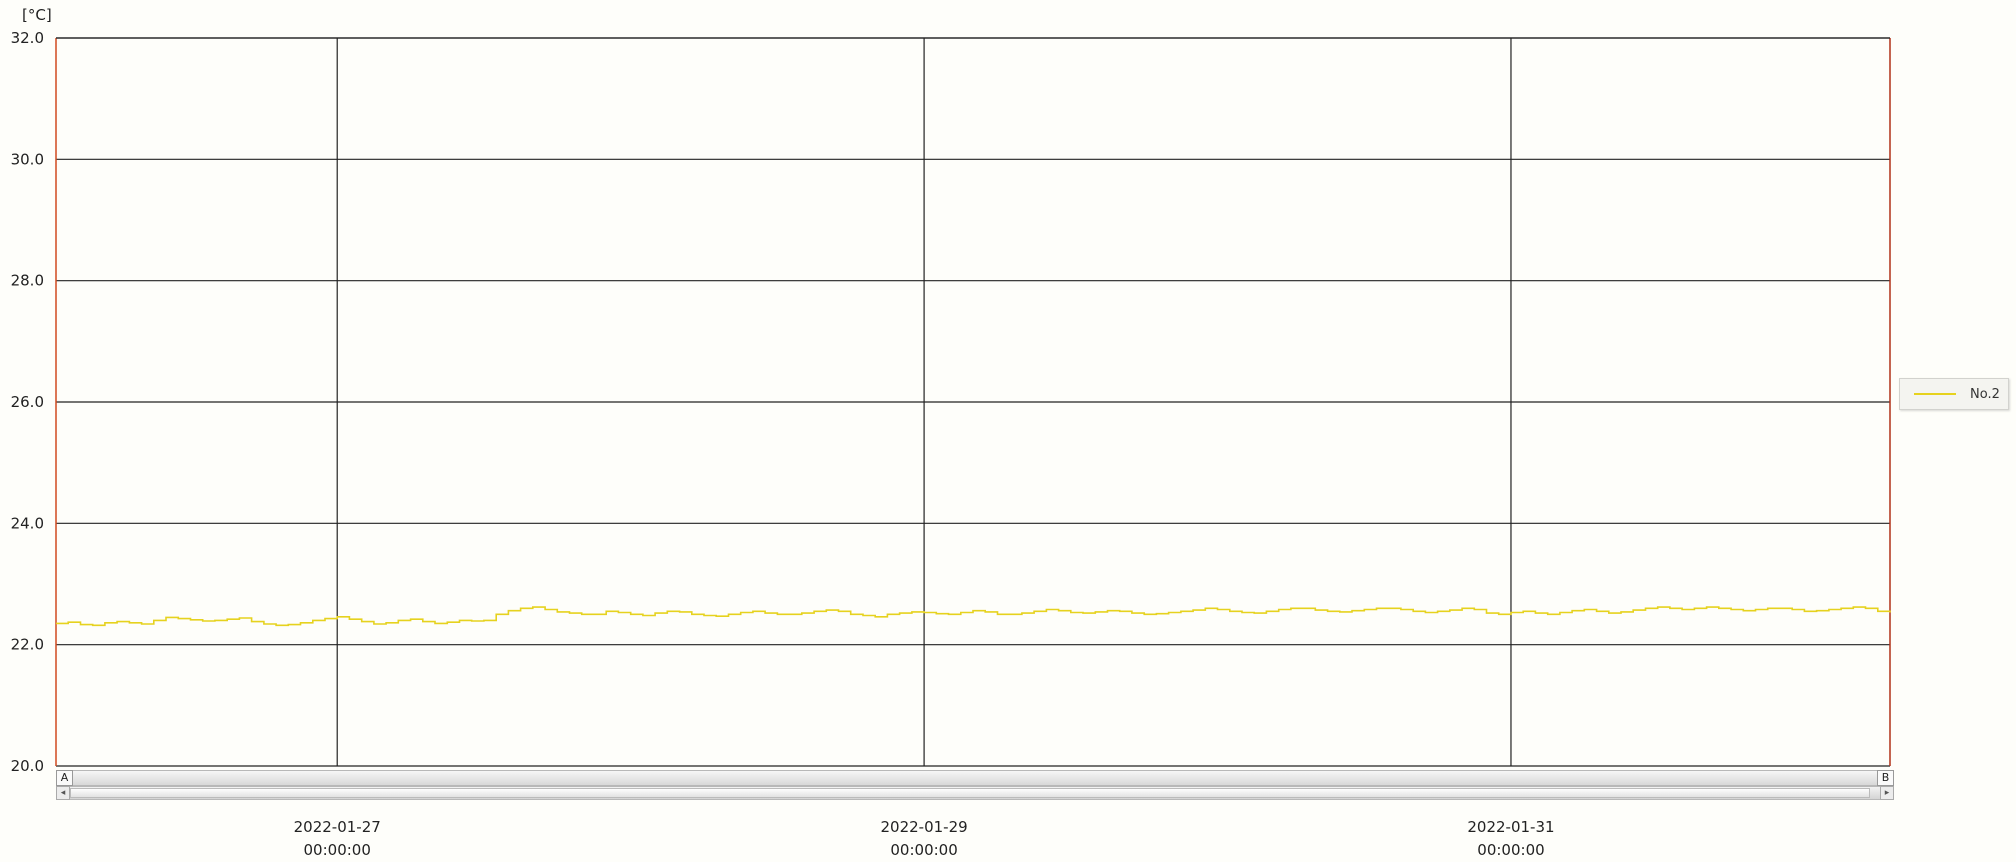  I want to click on range-marker-b: B, so click(1885, 778).